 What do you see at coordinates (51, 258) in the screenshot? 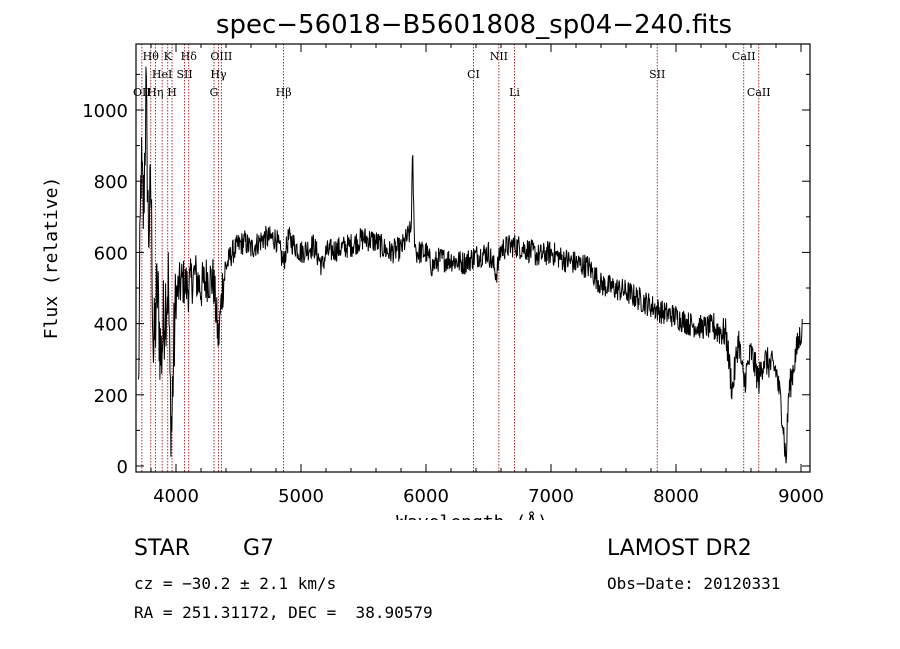
I see `y-axis-label: Flux (relative)` at bounding box center [51, 258].